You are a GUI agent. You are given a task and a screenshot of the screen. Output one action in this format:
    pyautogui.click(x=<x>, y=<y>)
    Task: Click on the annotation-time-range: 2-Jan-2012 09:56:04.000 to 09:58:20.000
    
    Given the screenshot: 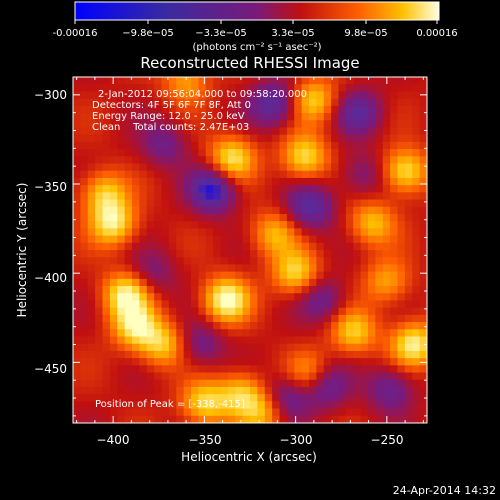 What is the action you would take?
    pyautogui.click(x=202, y=94)
    